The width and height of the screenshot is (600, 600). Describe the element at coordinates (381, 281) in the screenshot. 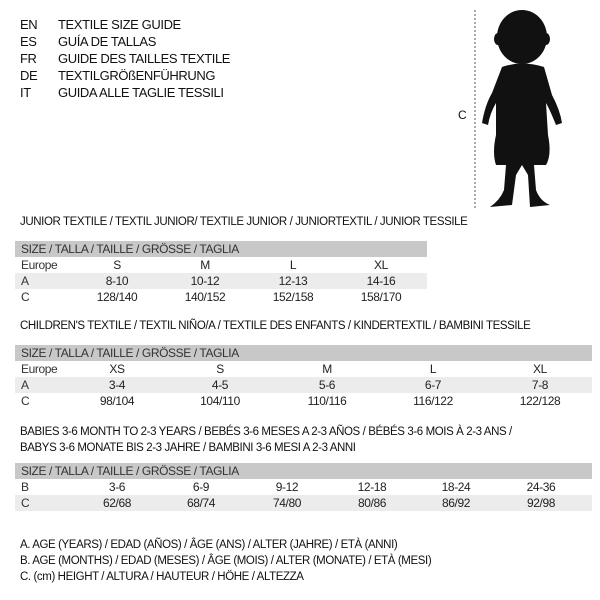

I see `cell: 14-16` at that location.